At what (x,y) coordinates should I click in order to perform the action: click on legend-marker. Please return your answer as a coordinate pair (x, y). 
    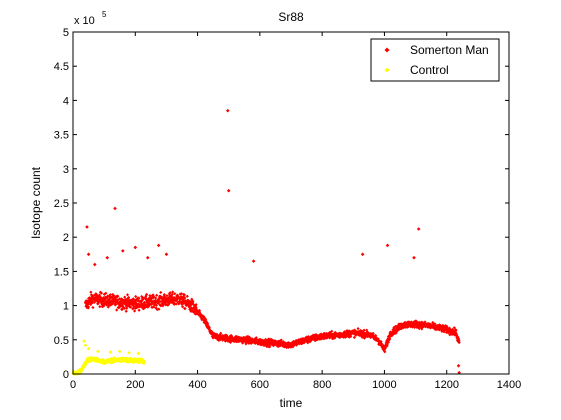
    Looking at the image, I should click on (387, 50).